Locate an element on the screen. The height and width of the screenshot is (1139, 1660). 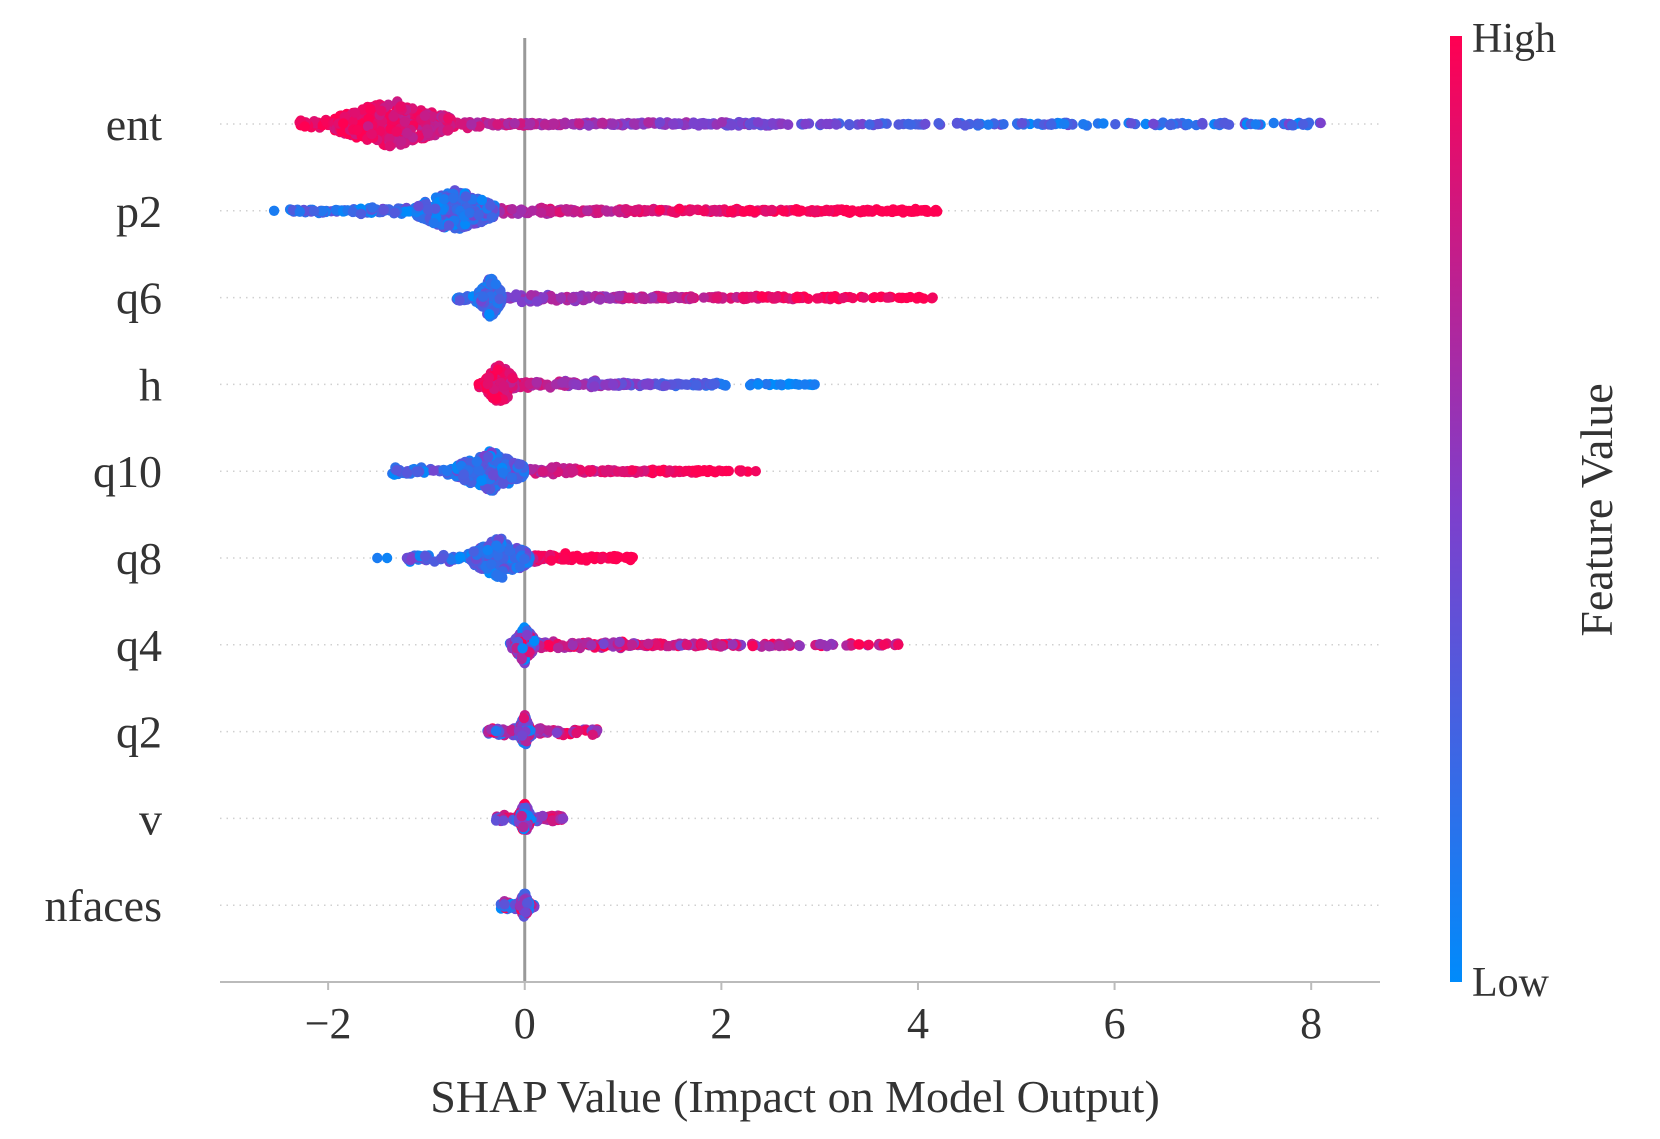
feature-points-p2 is located at coordinates (605, 209).